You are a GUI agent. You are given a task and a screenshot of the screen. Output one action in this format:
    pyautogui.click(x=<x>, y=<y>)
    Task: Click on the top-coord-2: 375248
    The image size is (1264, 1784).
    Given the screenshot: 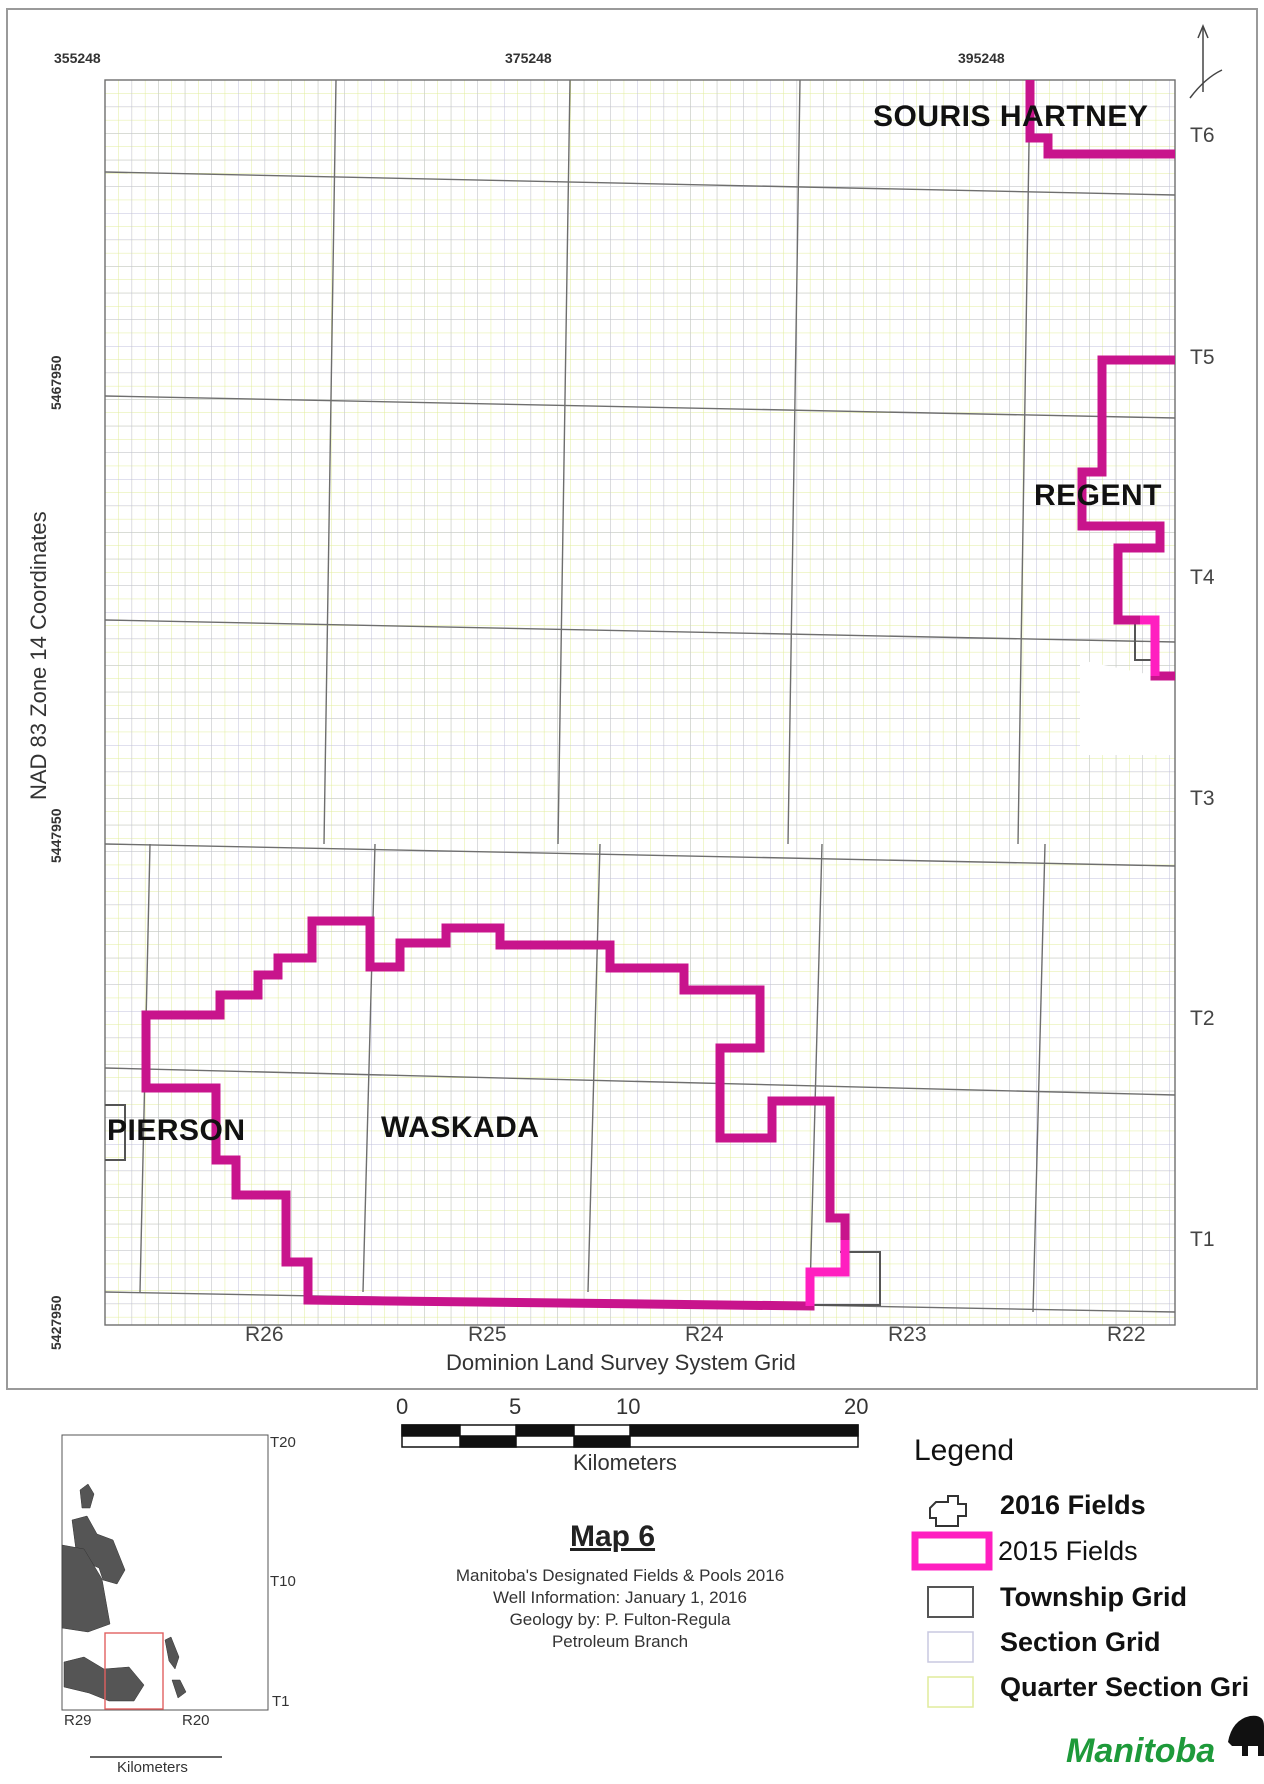 What is the action you would take?
    pyautogui.click(x=528, y=58)
    